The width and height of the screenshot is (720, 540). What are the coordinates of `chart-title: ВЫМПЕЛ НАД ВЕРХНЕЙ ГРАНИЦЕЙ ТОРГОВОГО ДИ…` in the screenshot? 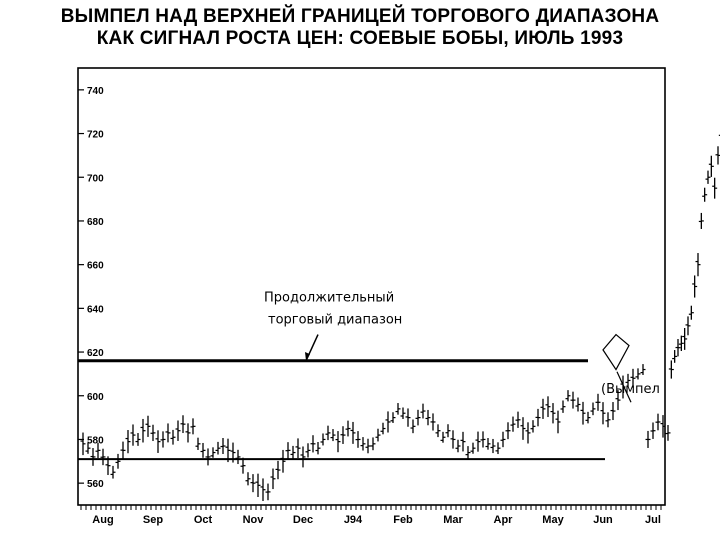 It's located at (360, 28).